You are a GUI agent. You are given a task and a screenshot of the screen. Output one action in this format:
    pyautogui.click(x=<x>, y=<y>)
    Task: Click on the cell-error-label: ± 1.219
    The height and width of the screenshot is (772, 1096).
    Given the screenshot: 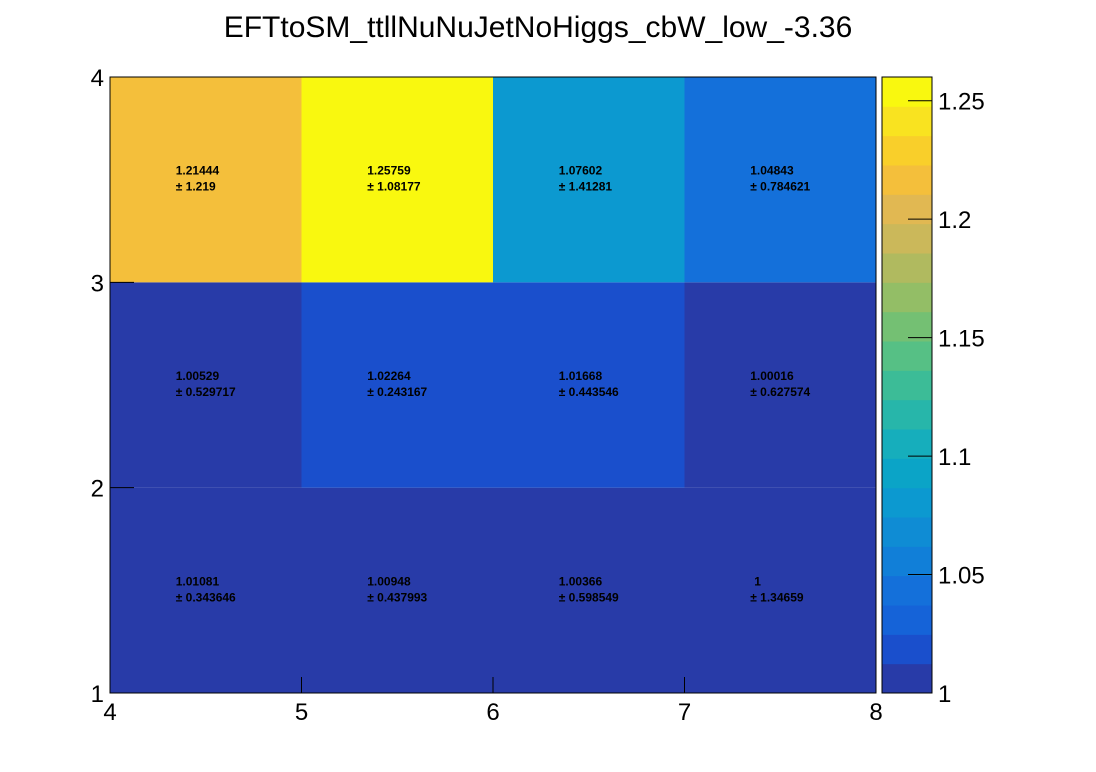 What is the action you would take?
    pyautogui.click(x=196, y=187)
    